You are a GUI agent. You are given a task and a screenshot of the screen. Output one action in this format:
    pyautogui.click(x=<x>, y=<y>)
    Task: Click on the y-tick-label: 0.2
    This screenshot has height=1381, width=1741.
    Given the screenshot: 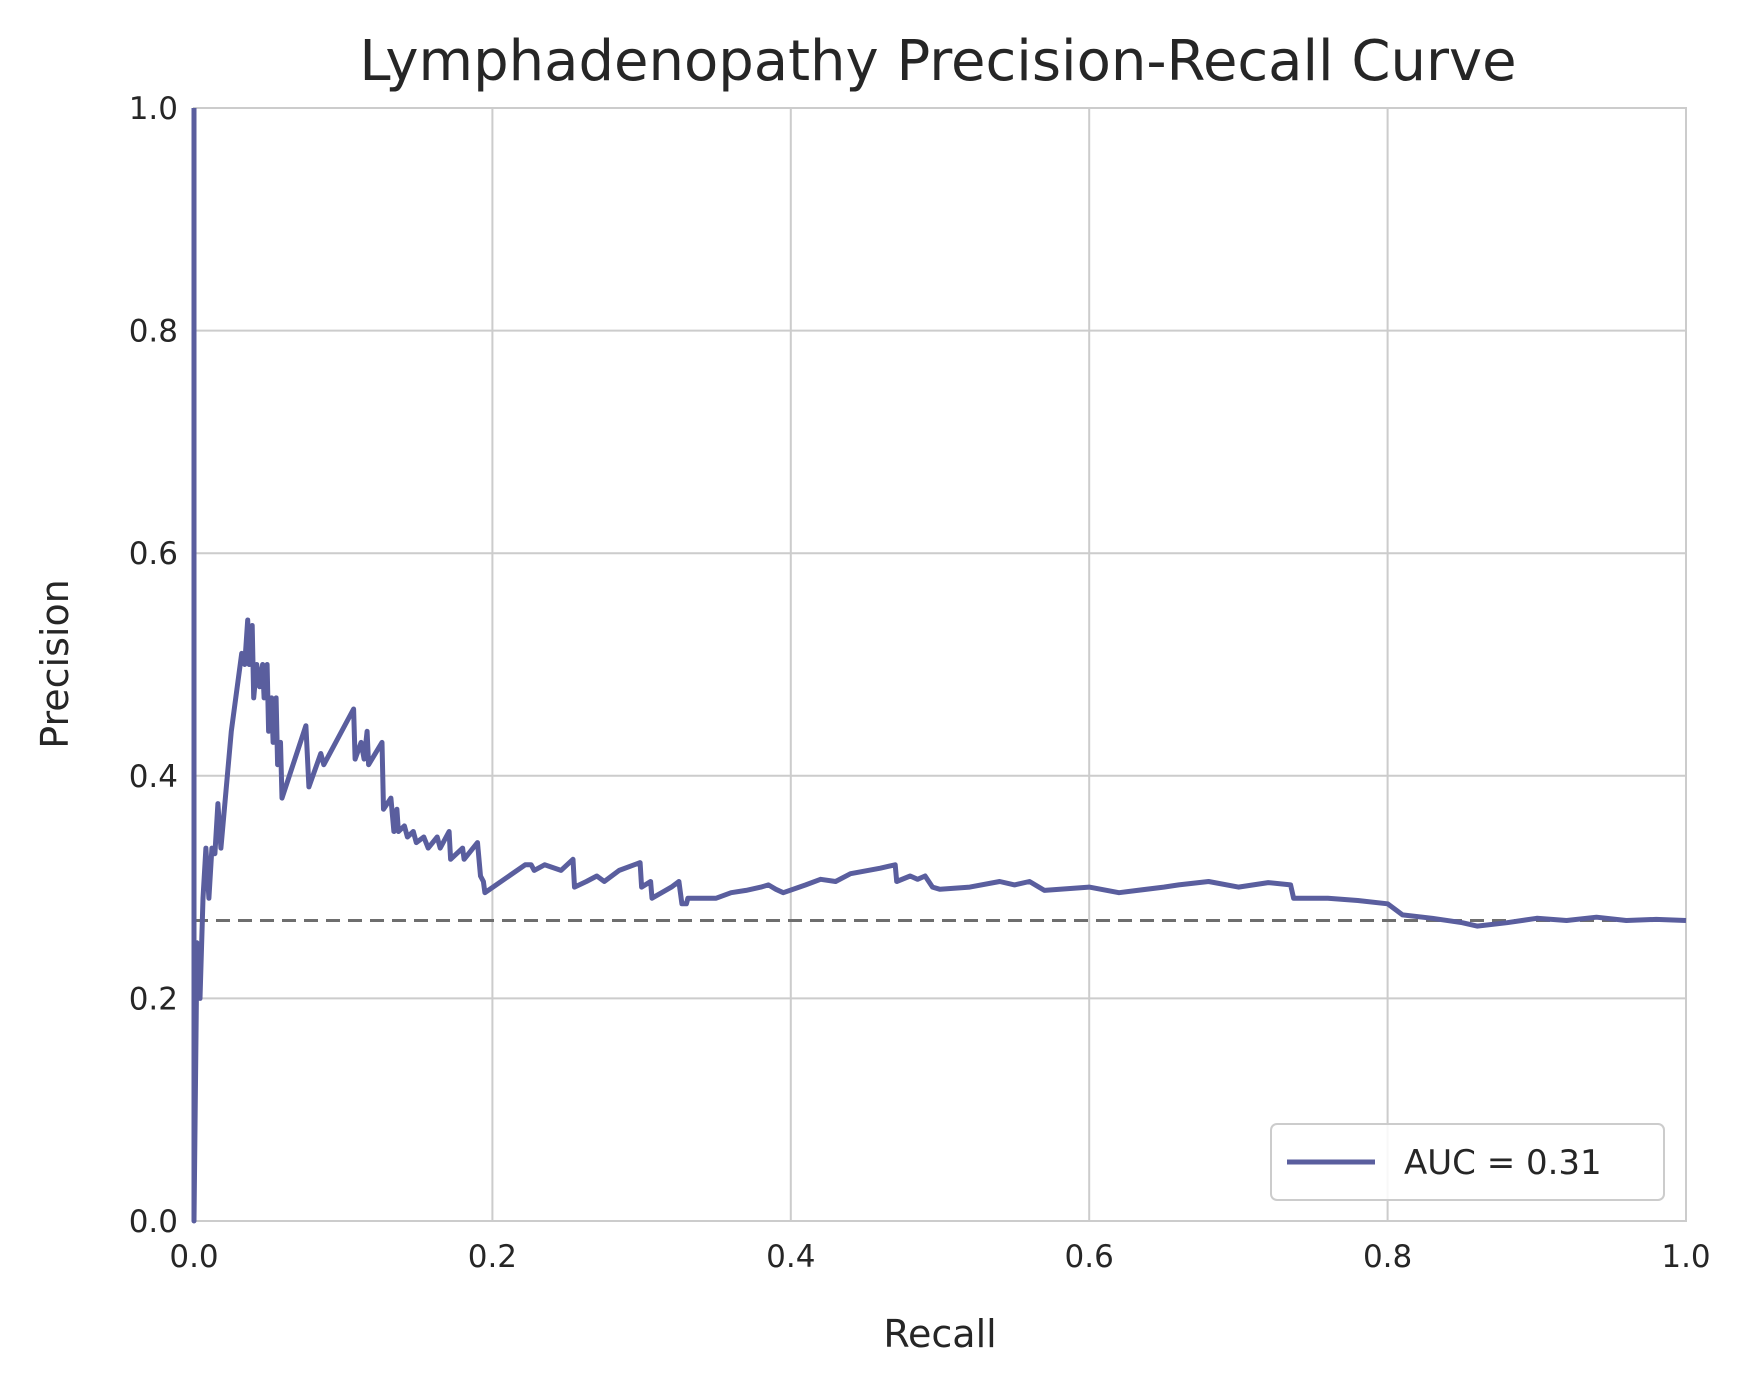 What is the action you would take?
    pyautogui.click(x=153, y=999)
    